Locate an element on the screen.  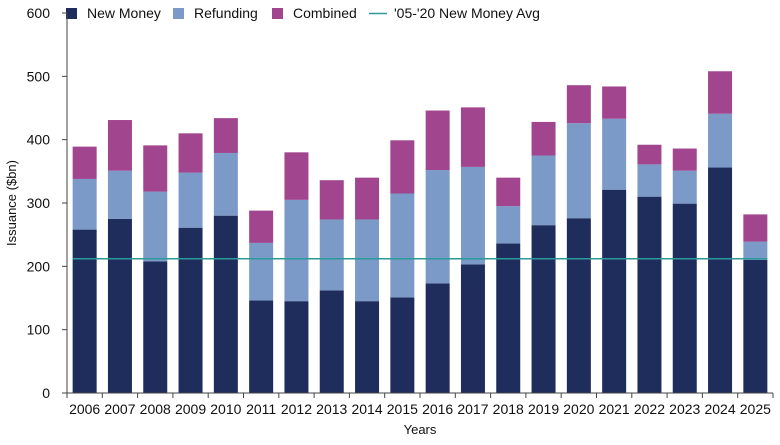
bar-new-money-2006 is located at coordinates (84, 311).